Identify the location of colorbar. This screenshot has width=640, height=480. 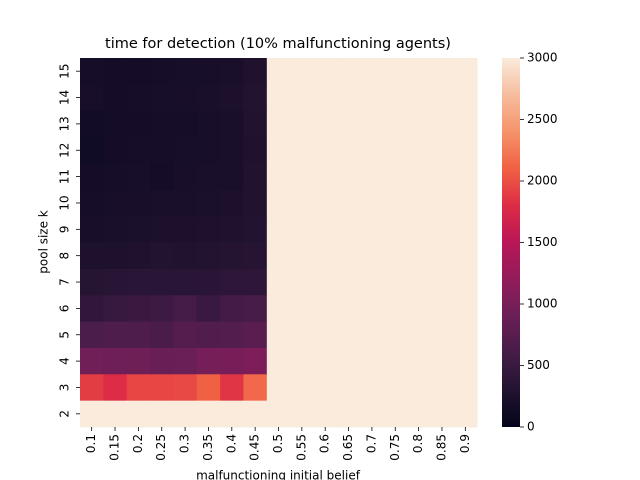
(511, 242).